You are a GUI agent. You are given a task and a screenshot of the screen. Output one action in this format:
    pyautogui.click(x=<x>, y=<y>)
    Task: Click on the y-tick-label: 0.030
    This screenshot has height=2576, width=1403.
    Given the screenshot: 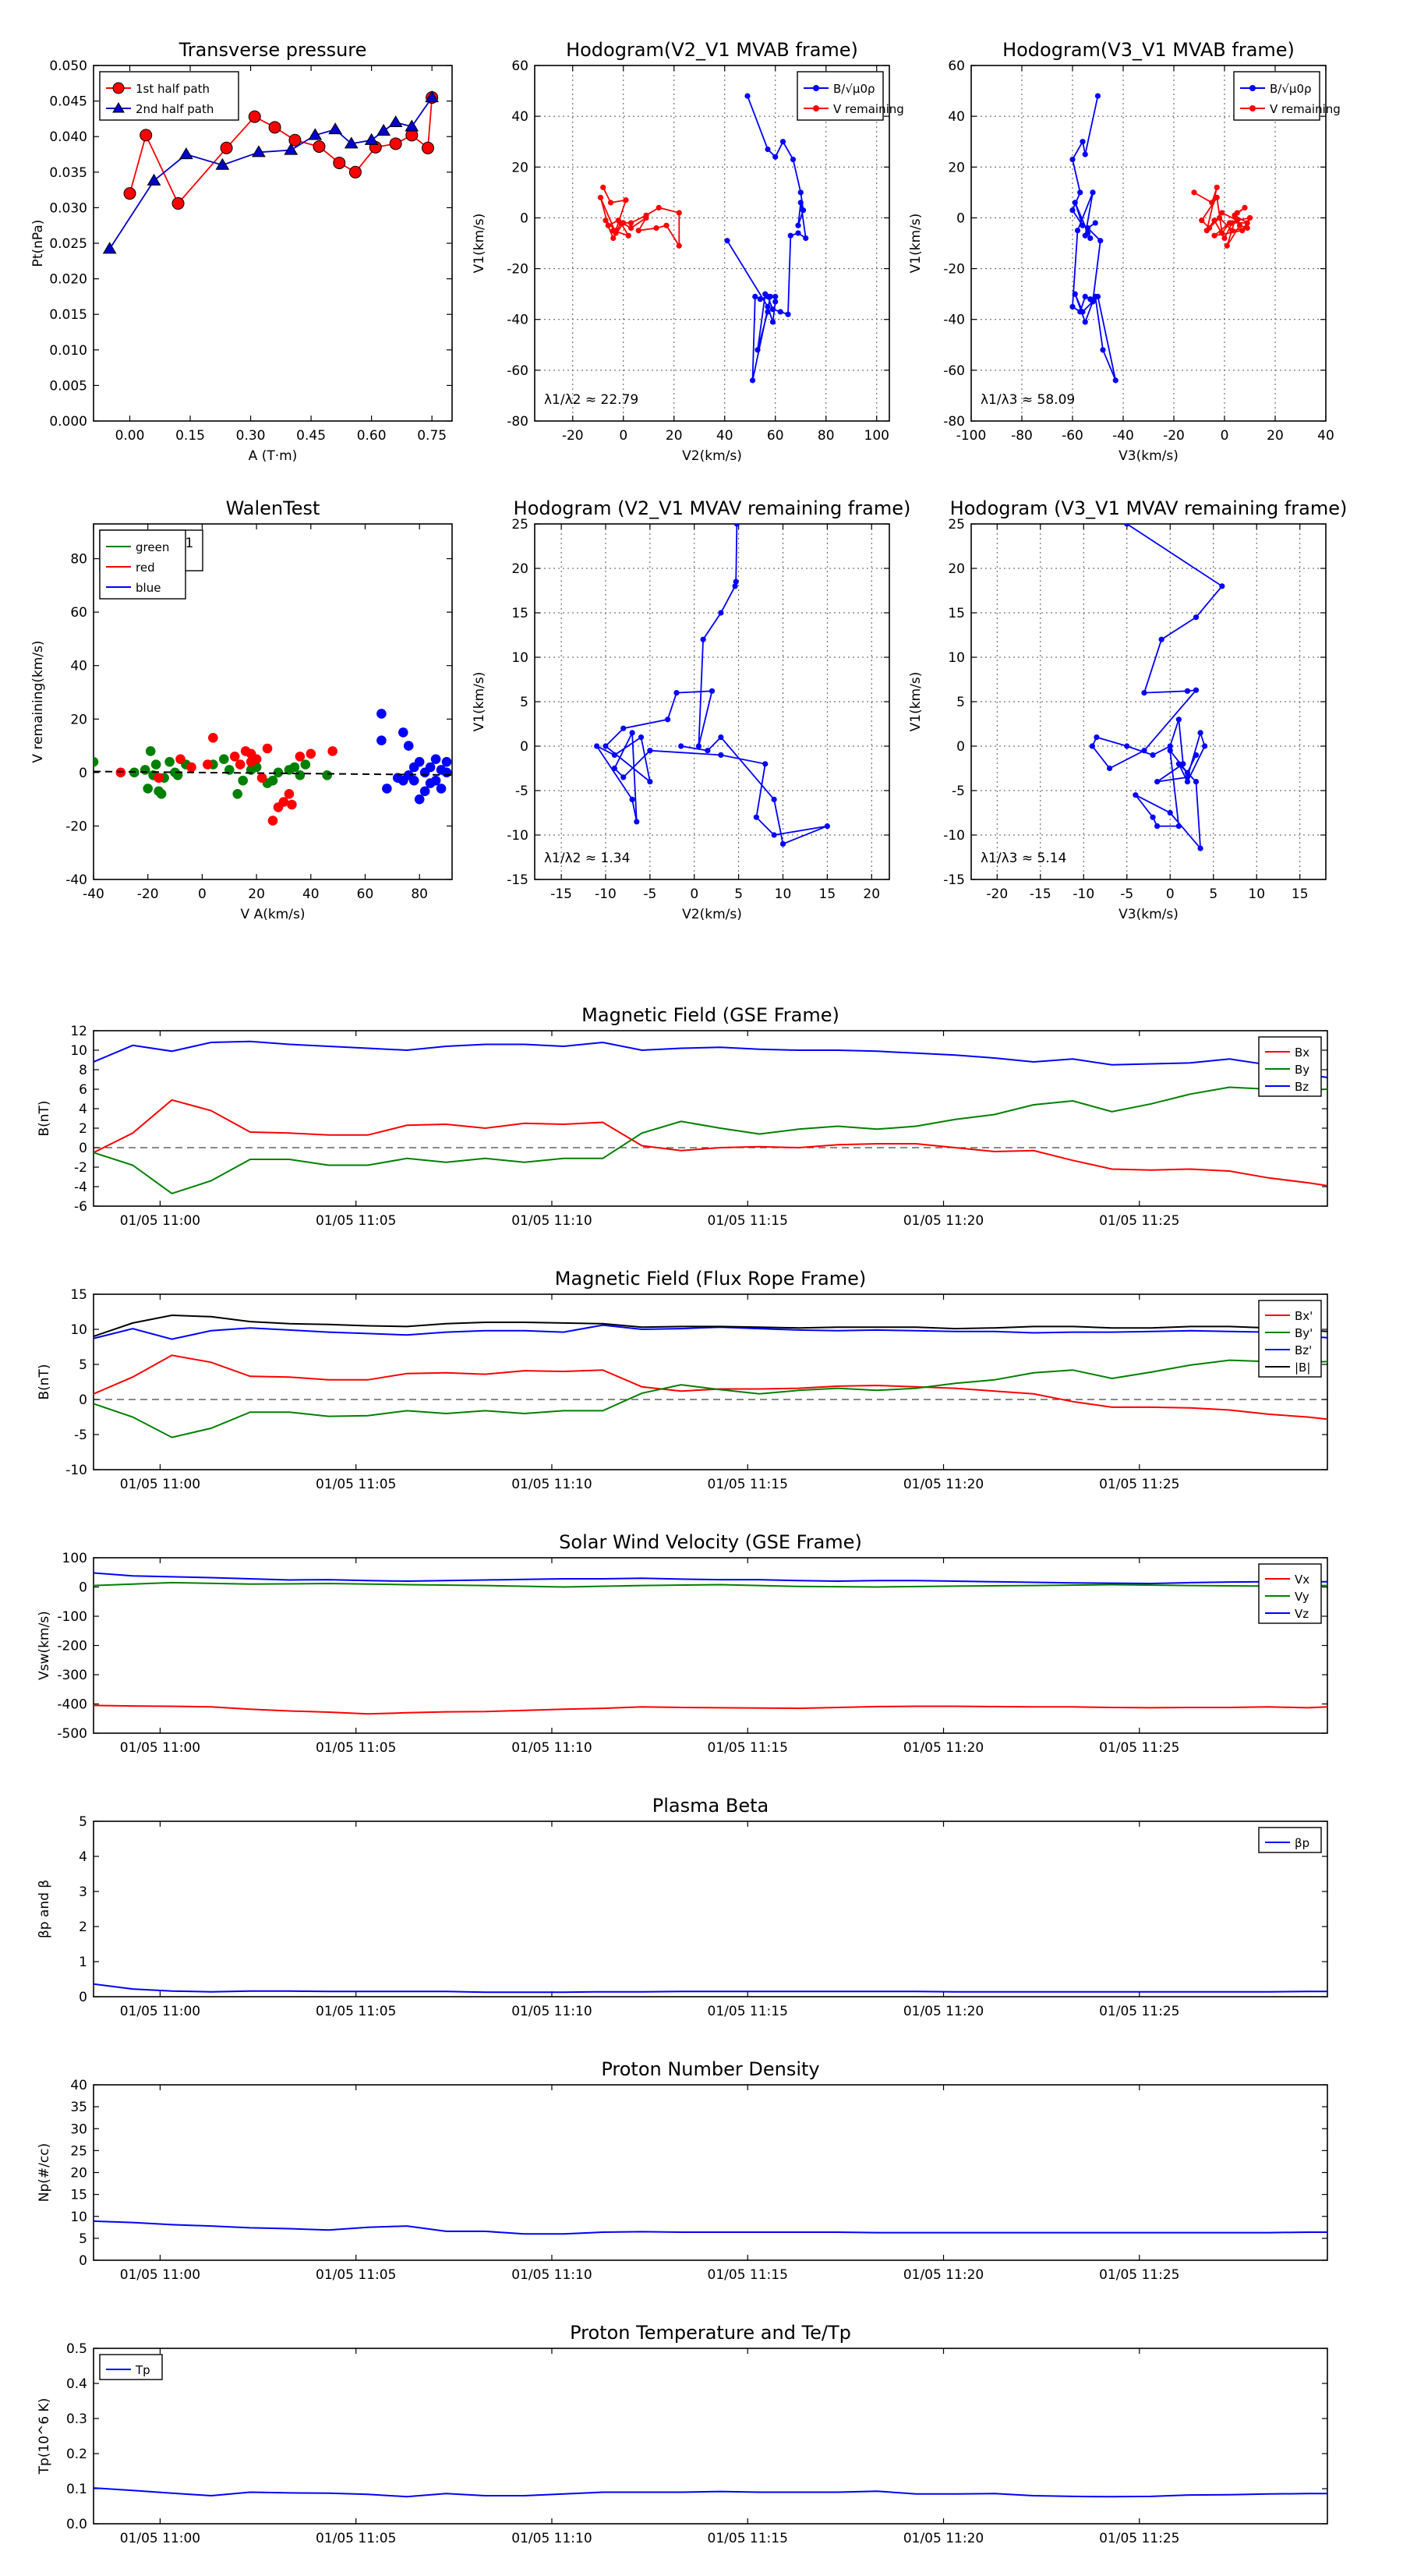 What is the action you would take?
    pyautogui.click(x=68, y=208)
    